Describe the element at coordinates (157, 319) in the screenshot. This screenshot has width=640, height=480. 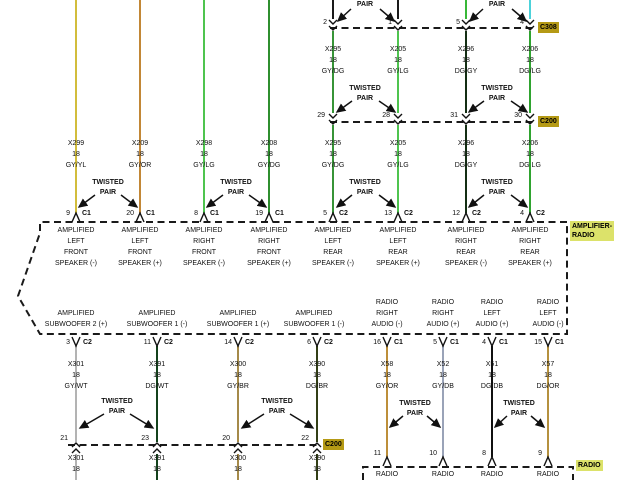
I see `amp-subwoofer-label: AMPLIFIED SUBWOOFER 1 (-)` at that location.